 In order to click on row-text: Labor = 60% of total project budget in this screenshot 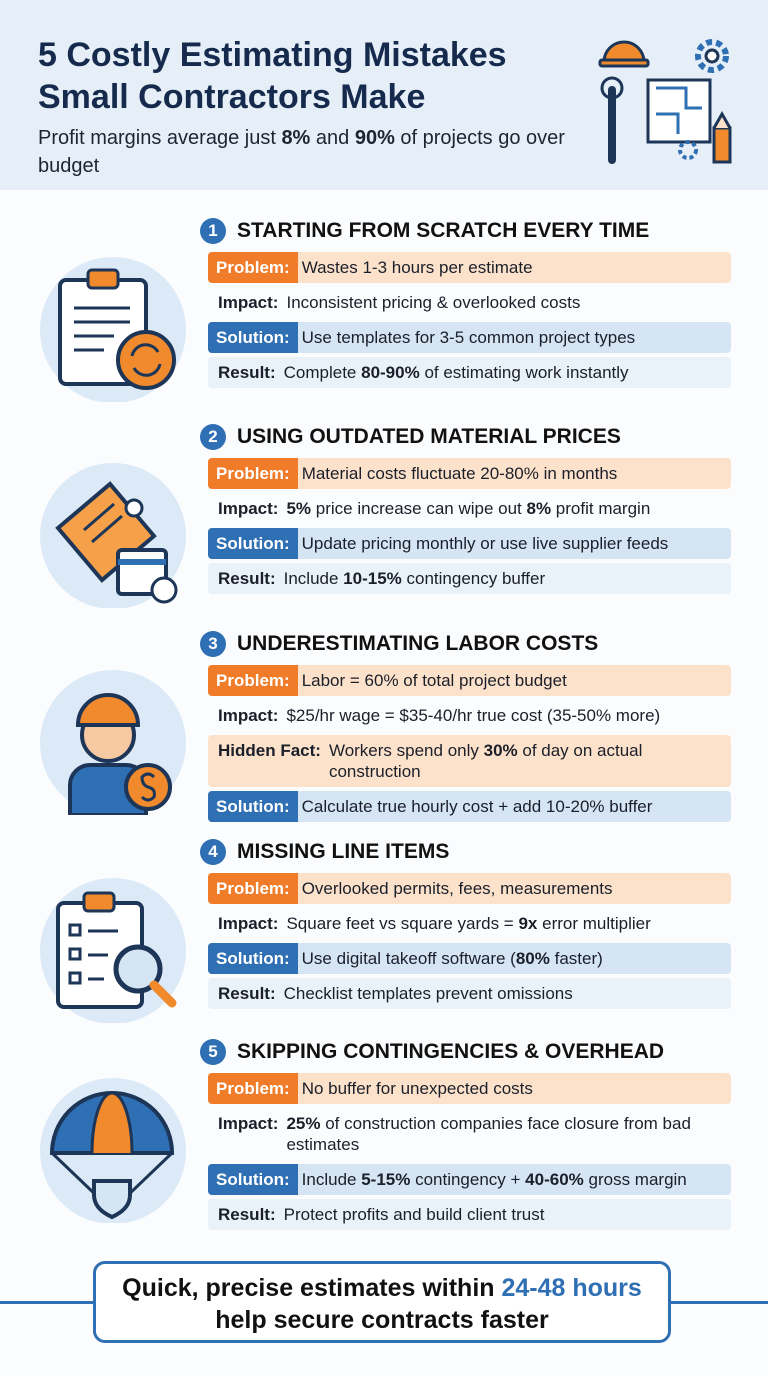, I will do `click(437, 680)`.